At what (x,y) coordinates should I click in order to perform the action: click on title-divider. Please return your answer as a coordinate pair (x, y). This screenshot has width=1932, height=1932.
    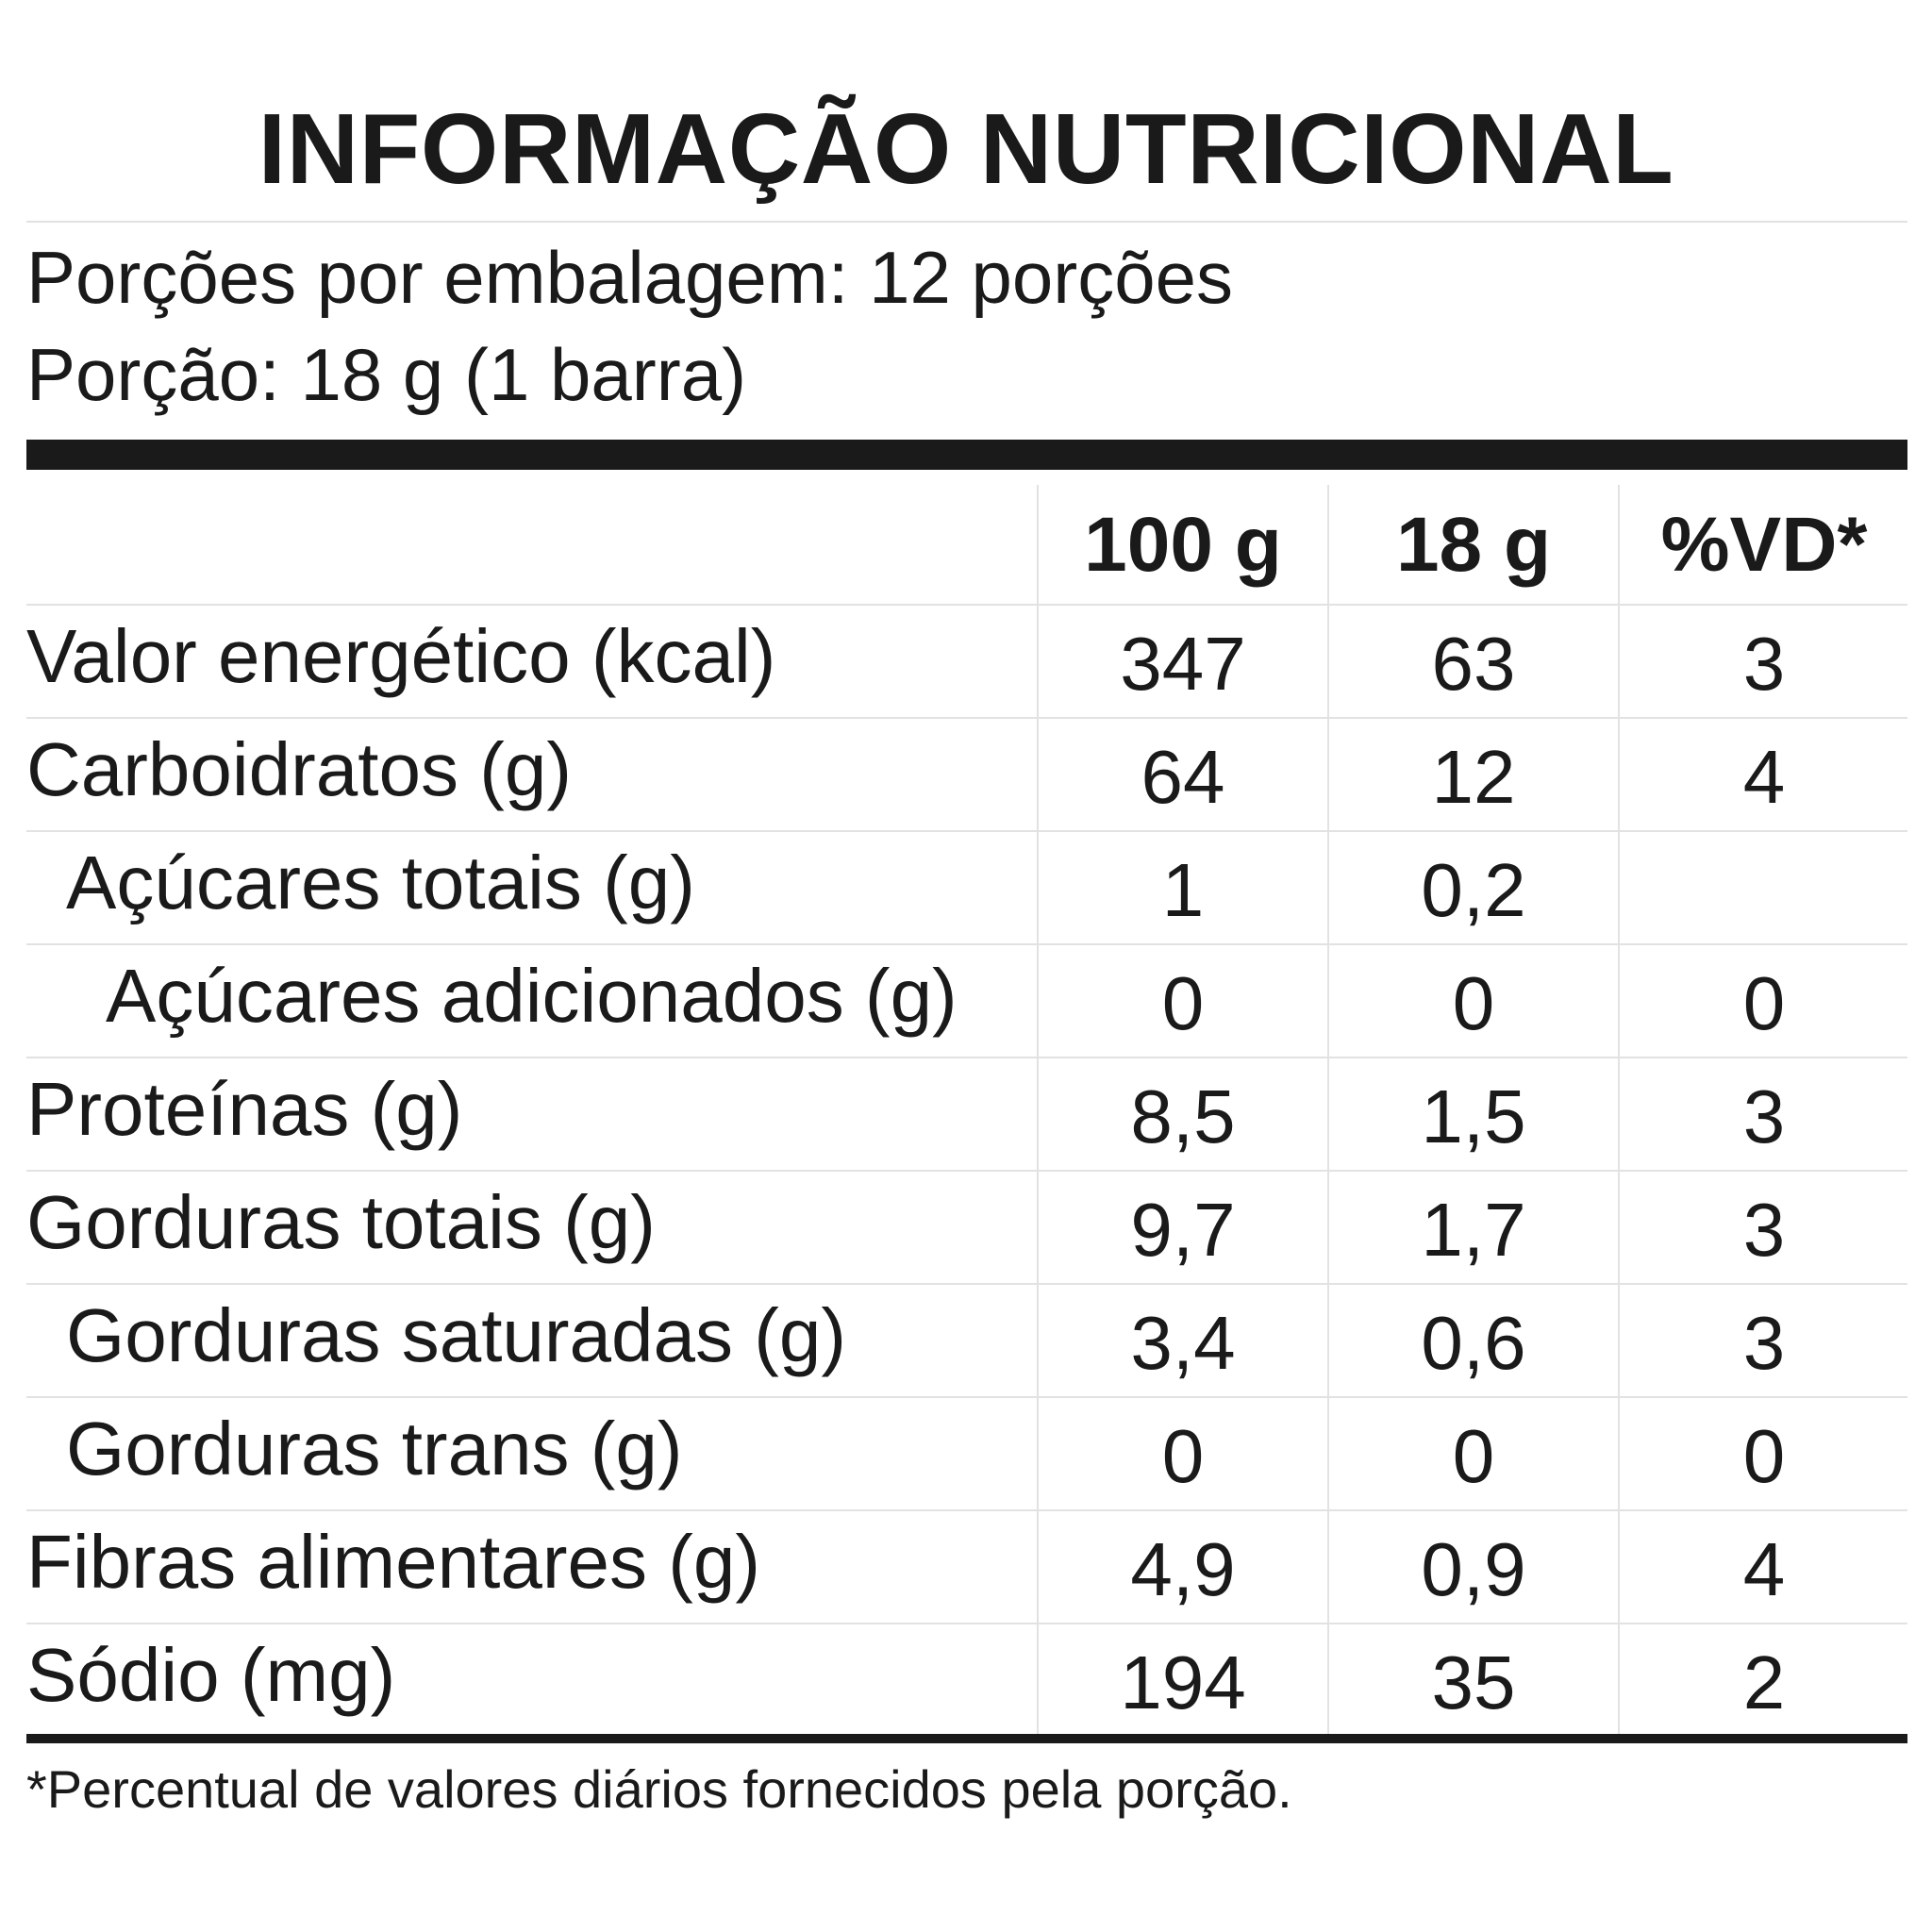
    Looking at the image, I should click on (967, 222).